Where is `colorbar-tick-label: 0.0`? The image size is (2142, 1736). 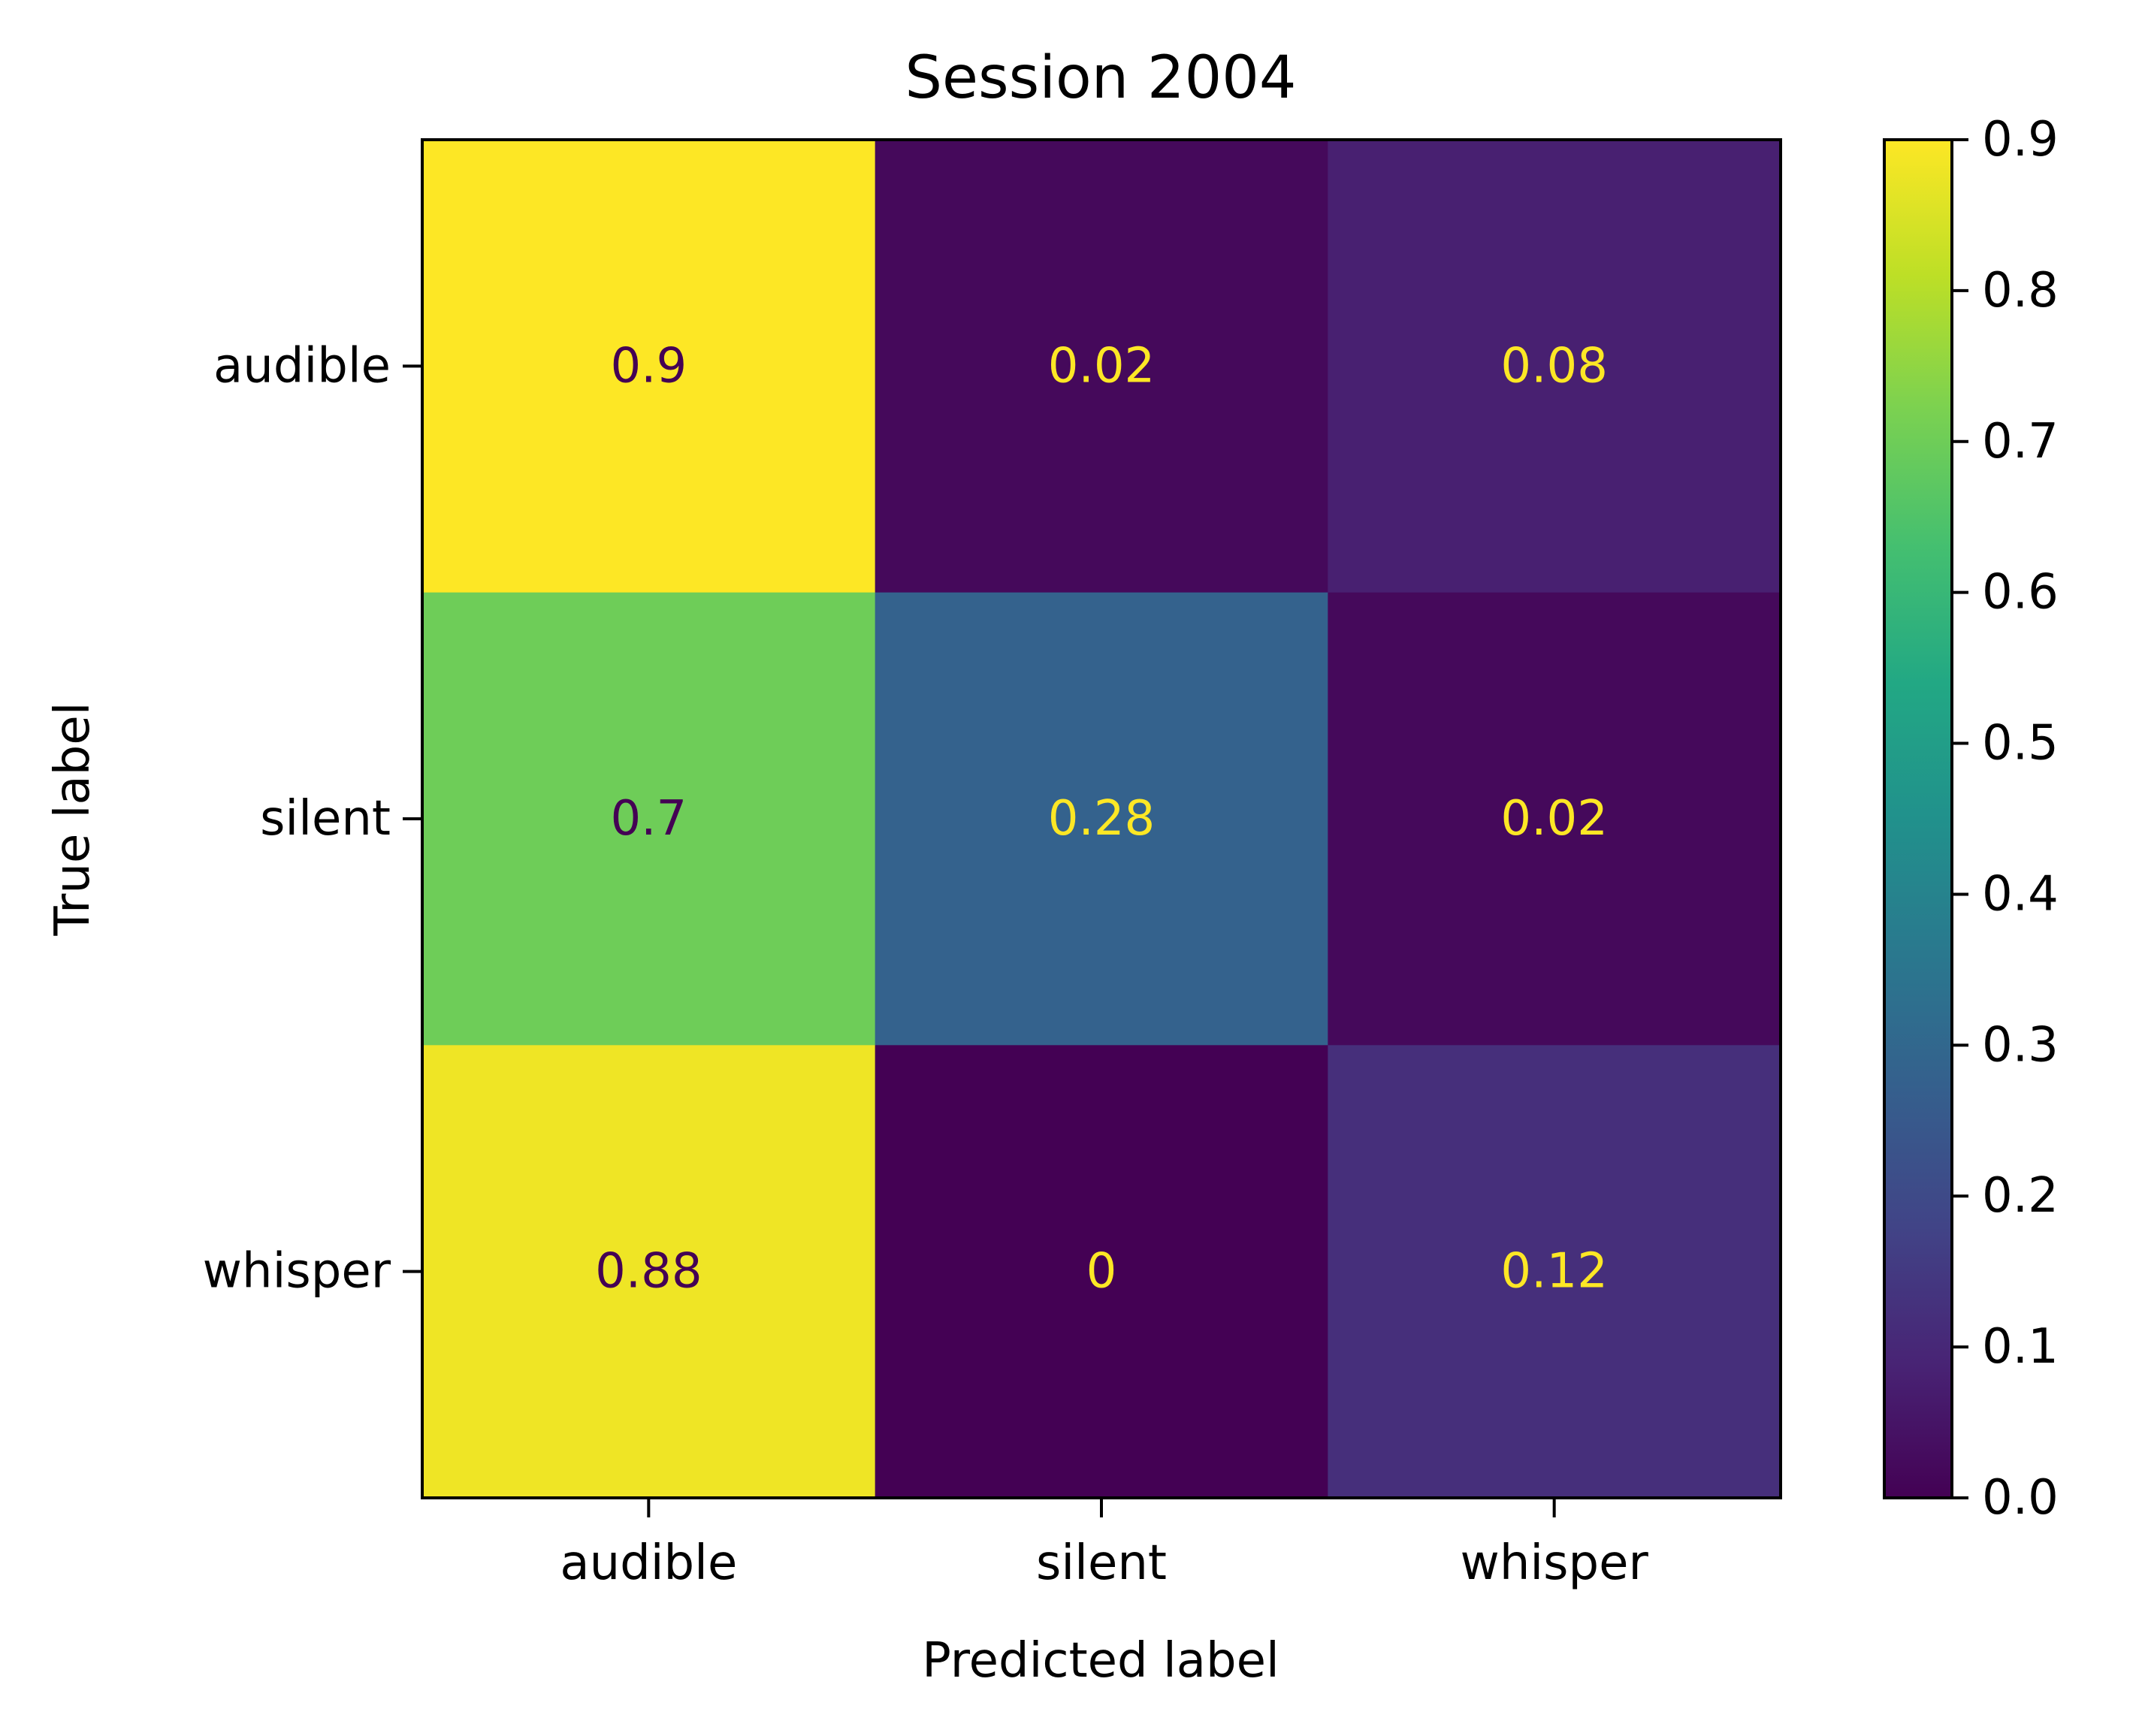 colorbar-tick-label: 0.0 is located at coordinates (2020, 1498).